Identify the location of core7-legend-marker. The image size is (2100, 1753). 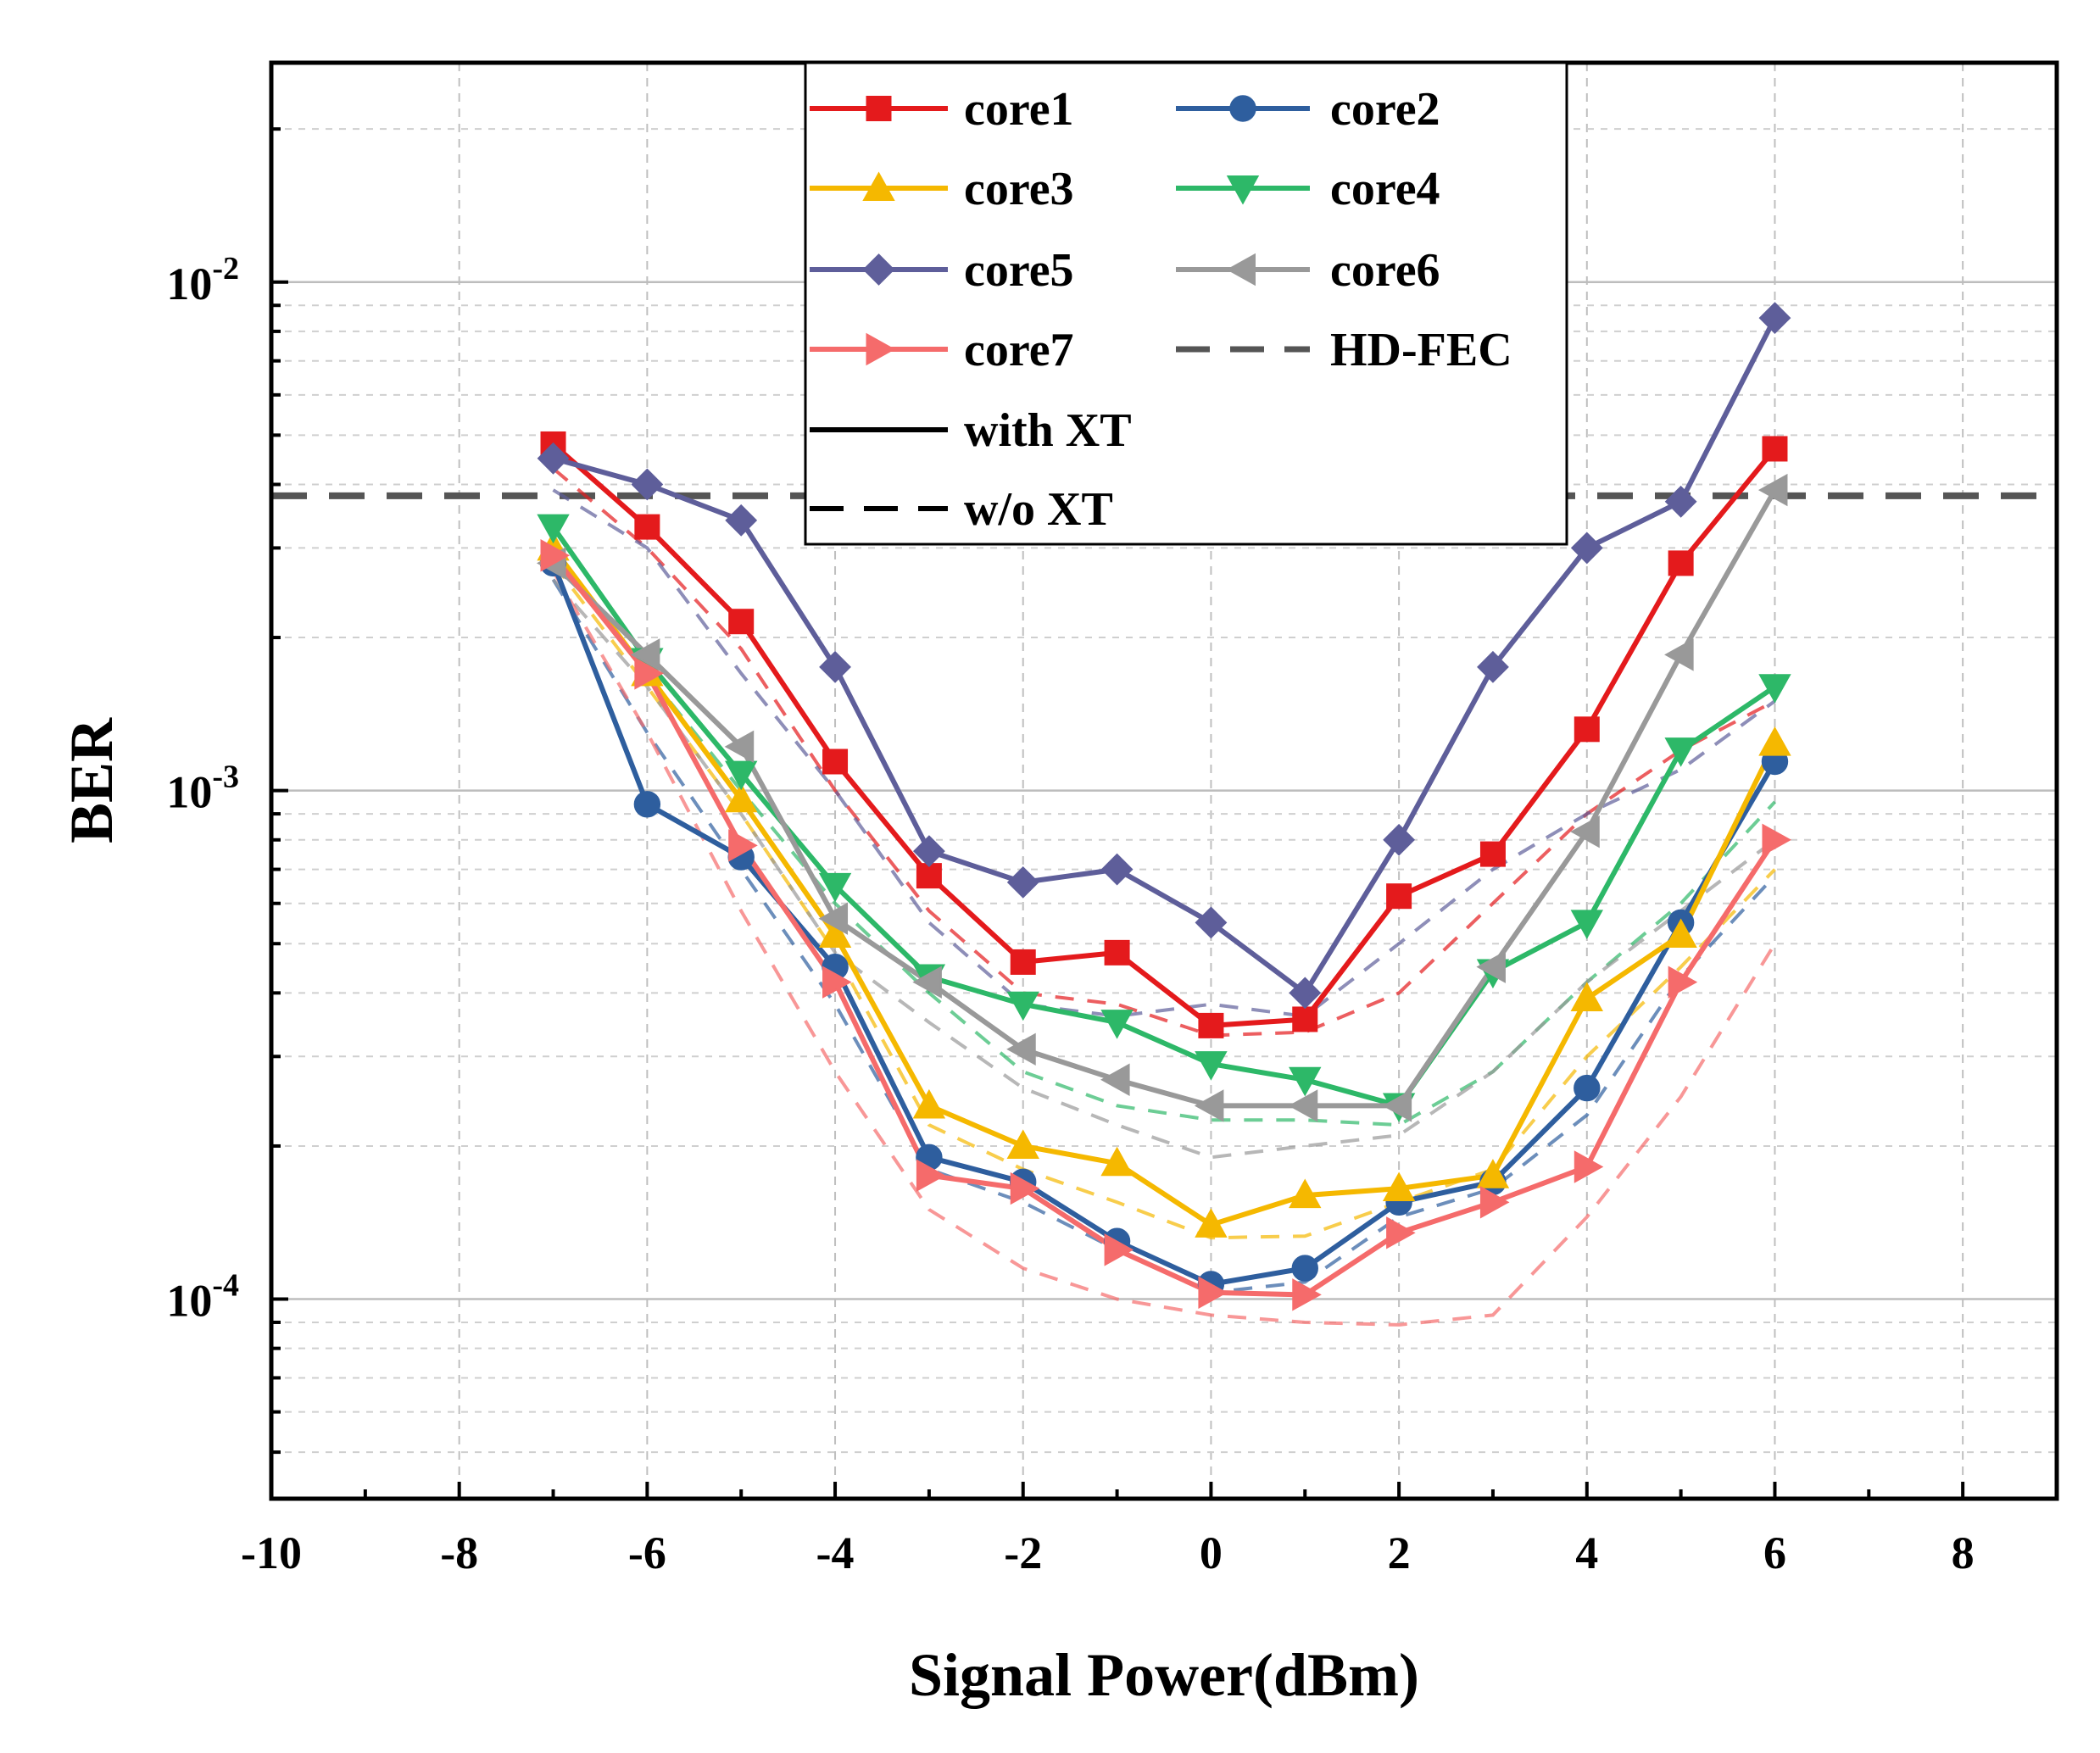
(881, 349).